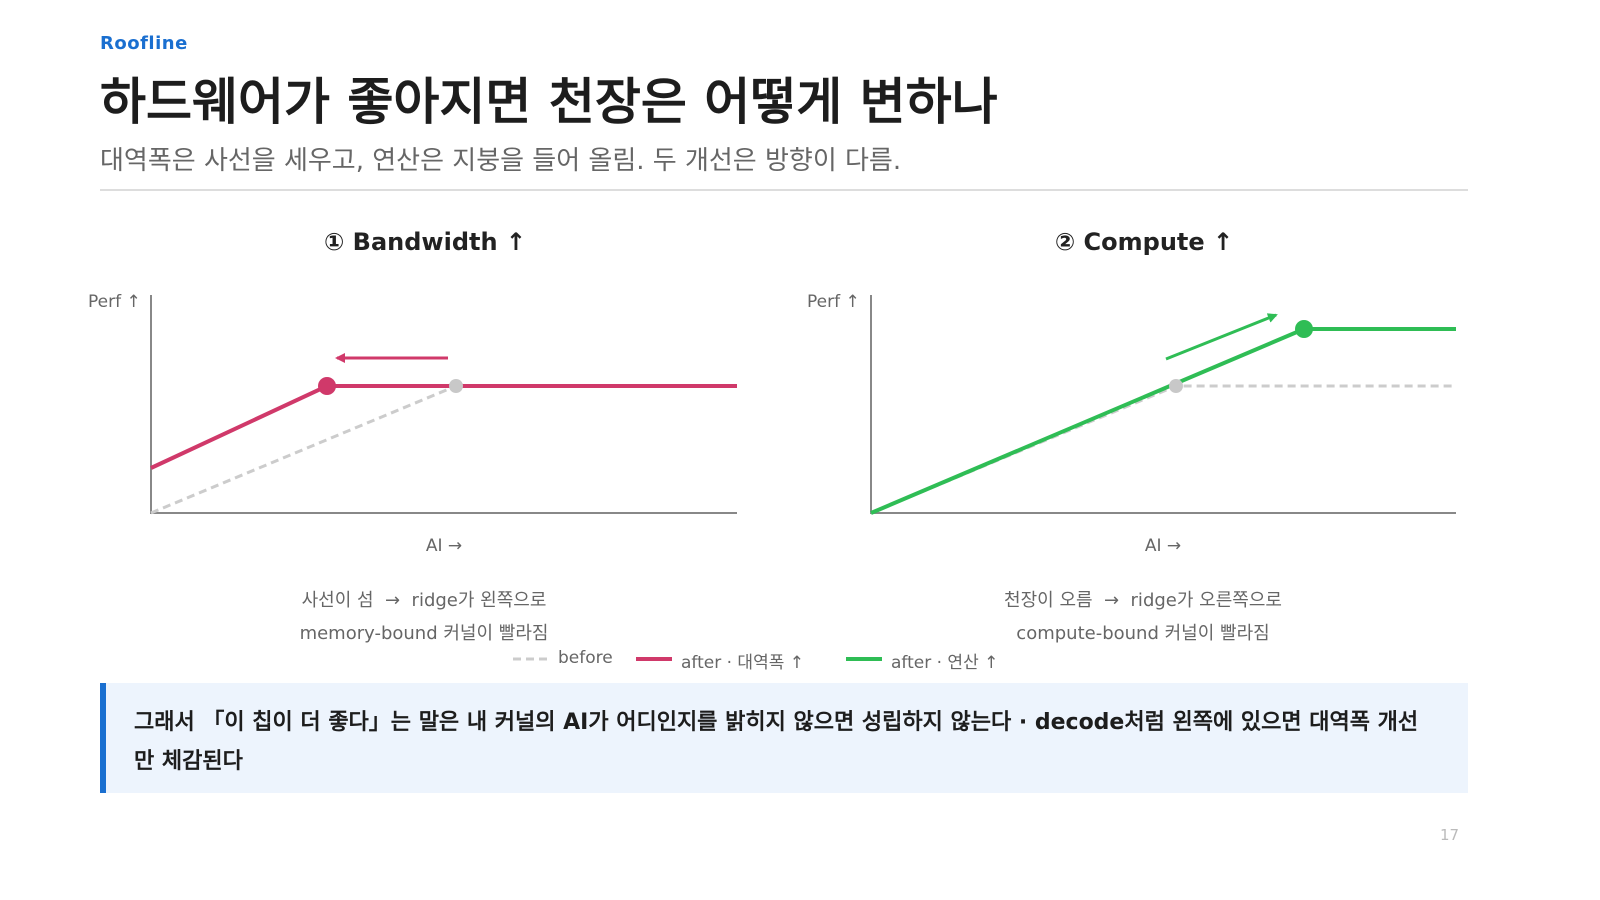 The image size is (1600, 900). Describe the element at coordinates (425, 242) in the screenshot. I see `panel-title: ① Bandwidth ↑` at that location.